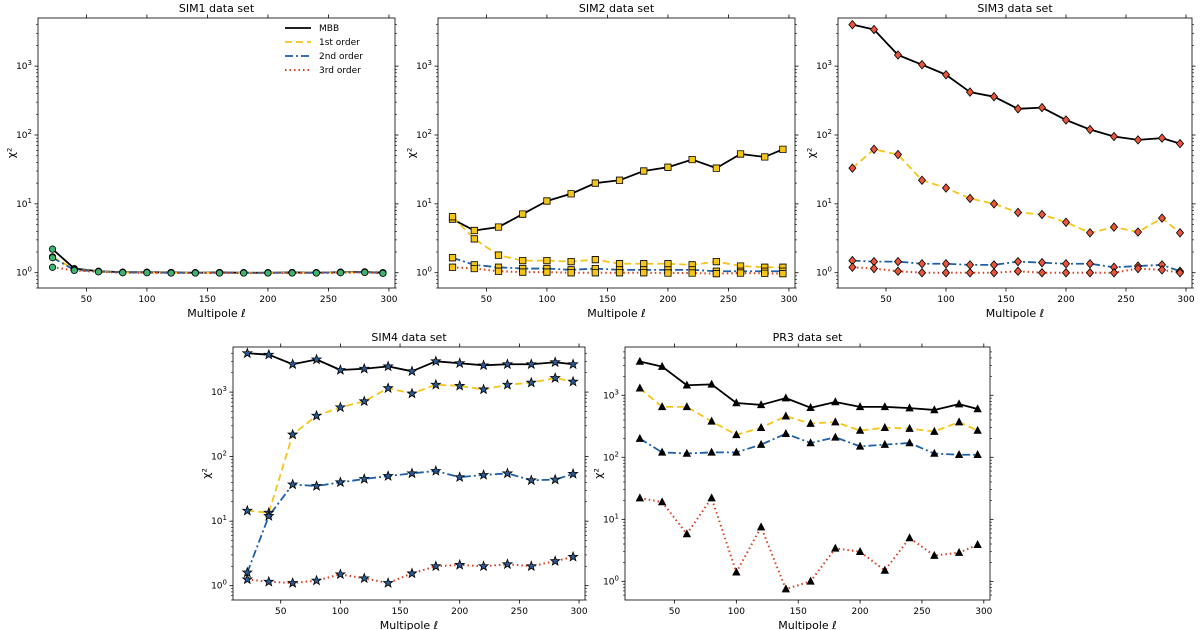 The image size is (1200, 630). What do you see at coordinates (340, 71) in the screenshot?
I see `legend-label: 3rd order` at bounding box center [340, 71].